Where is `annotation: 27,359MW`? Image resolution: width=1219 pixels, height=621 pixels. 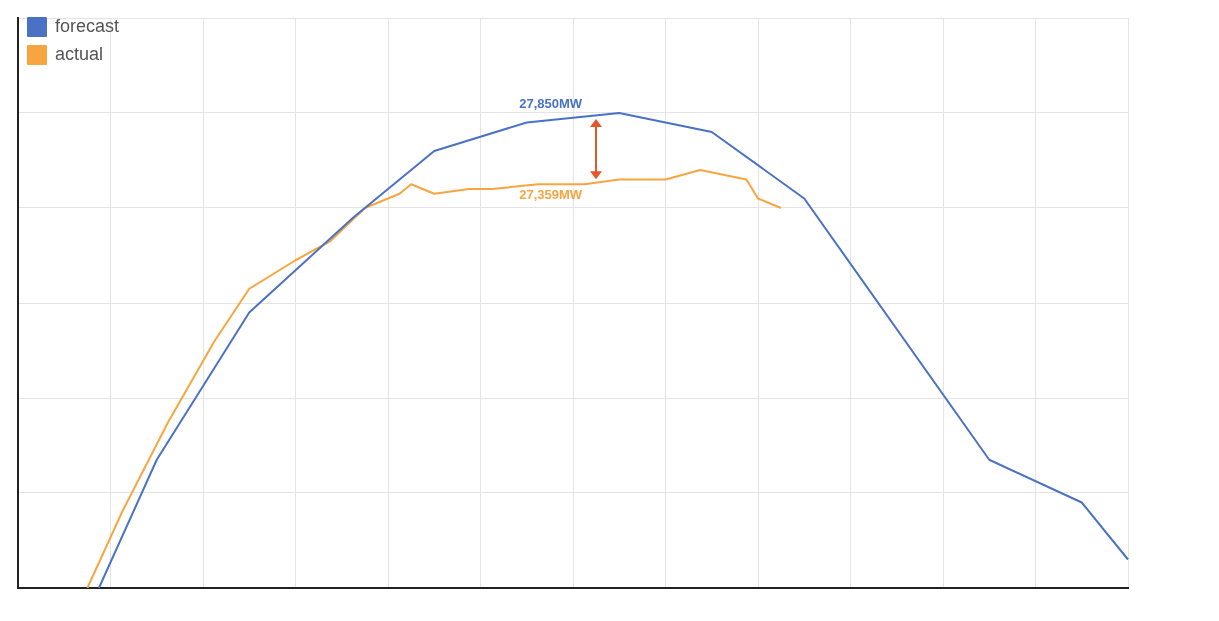
annotation: 27,359MW is located at coordinates (551, 194).